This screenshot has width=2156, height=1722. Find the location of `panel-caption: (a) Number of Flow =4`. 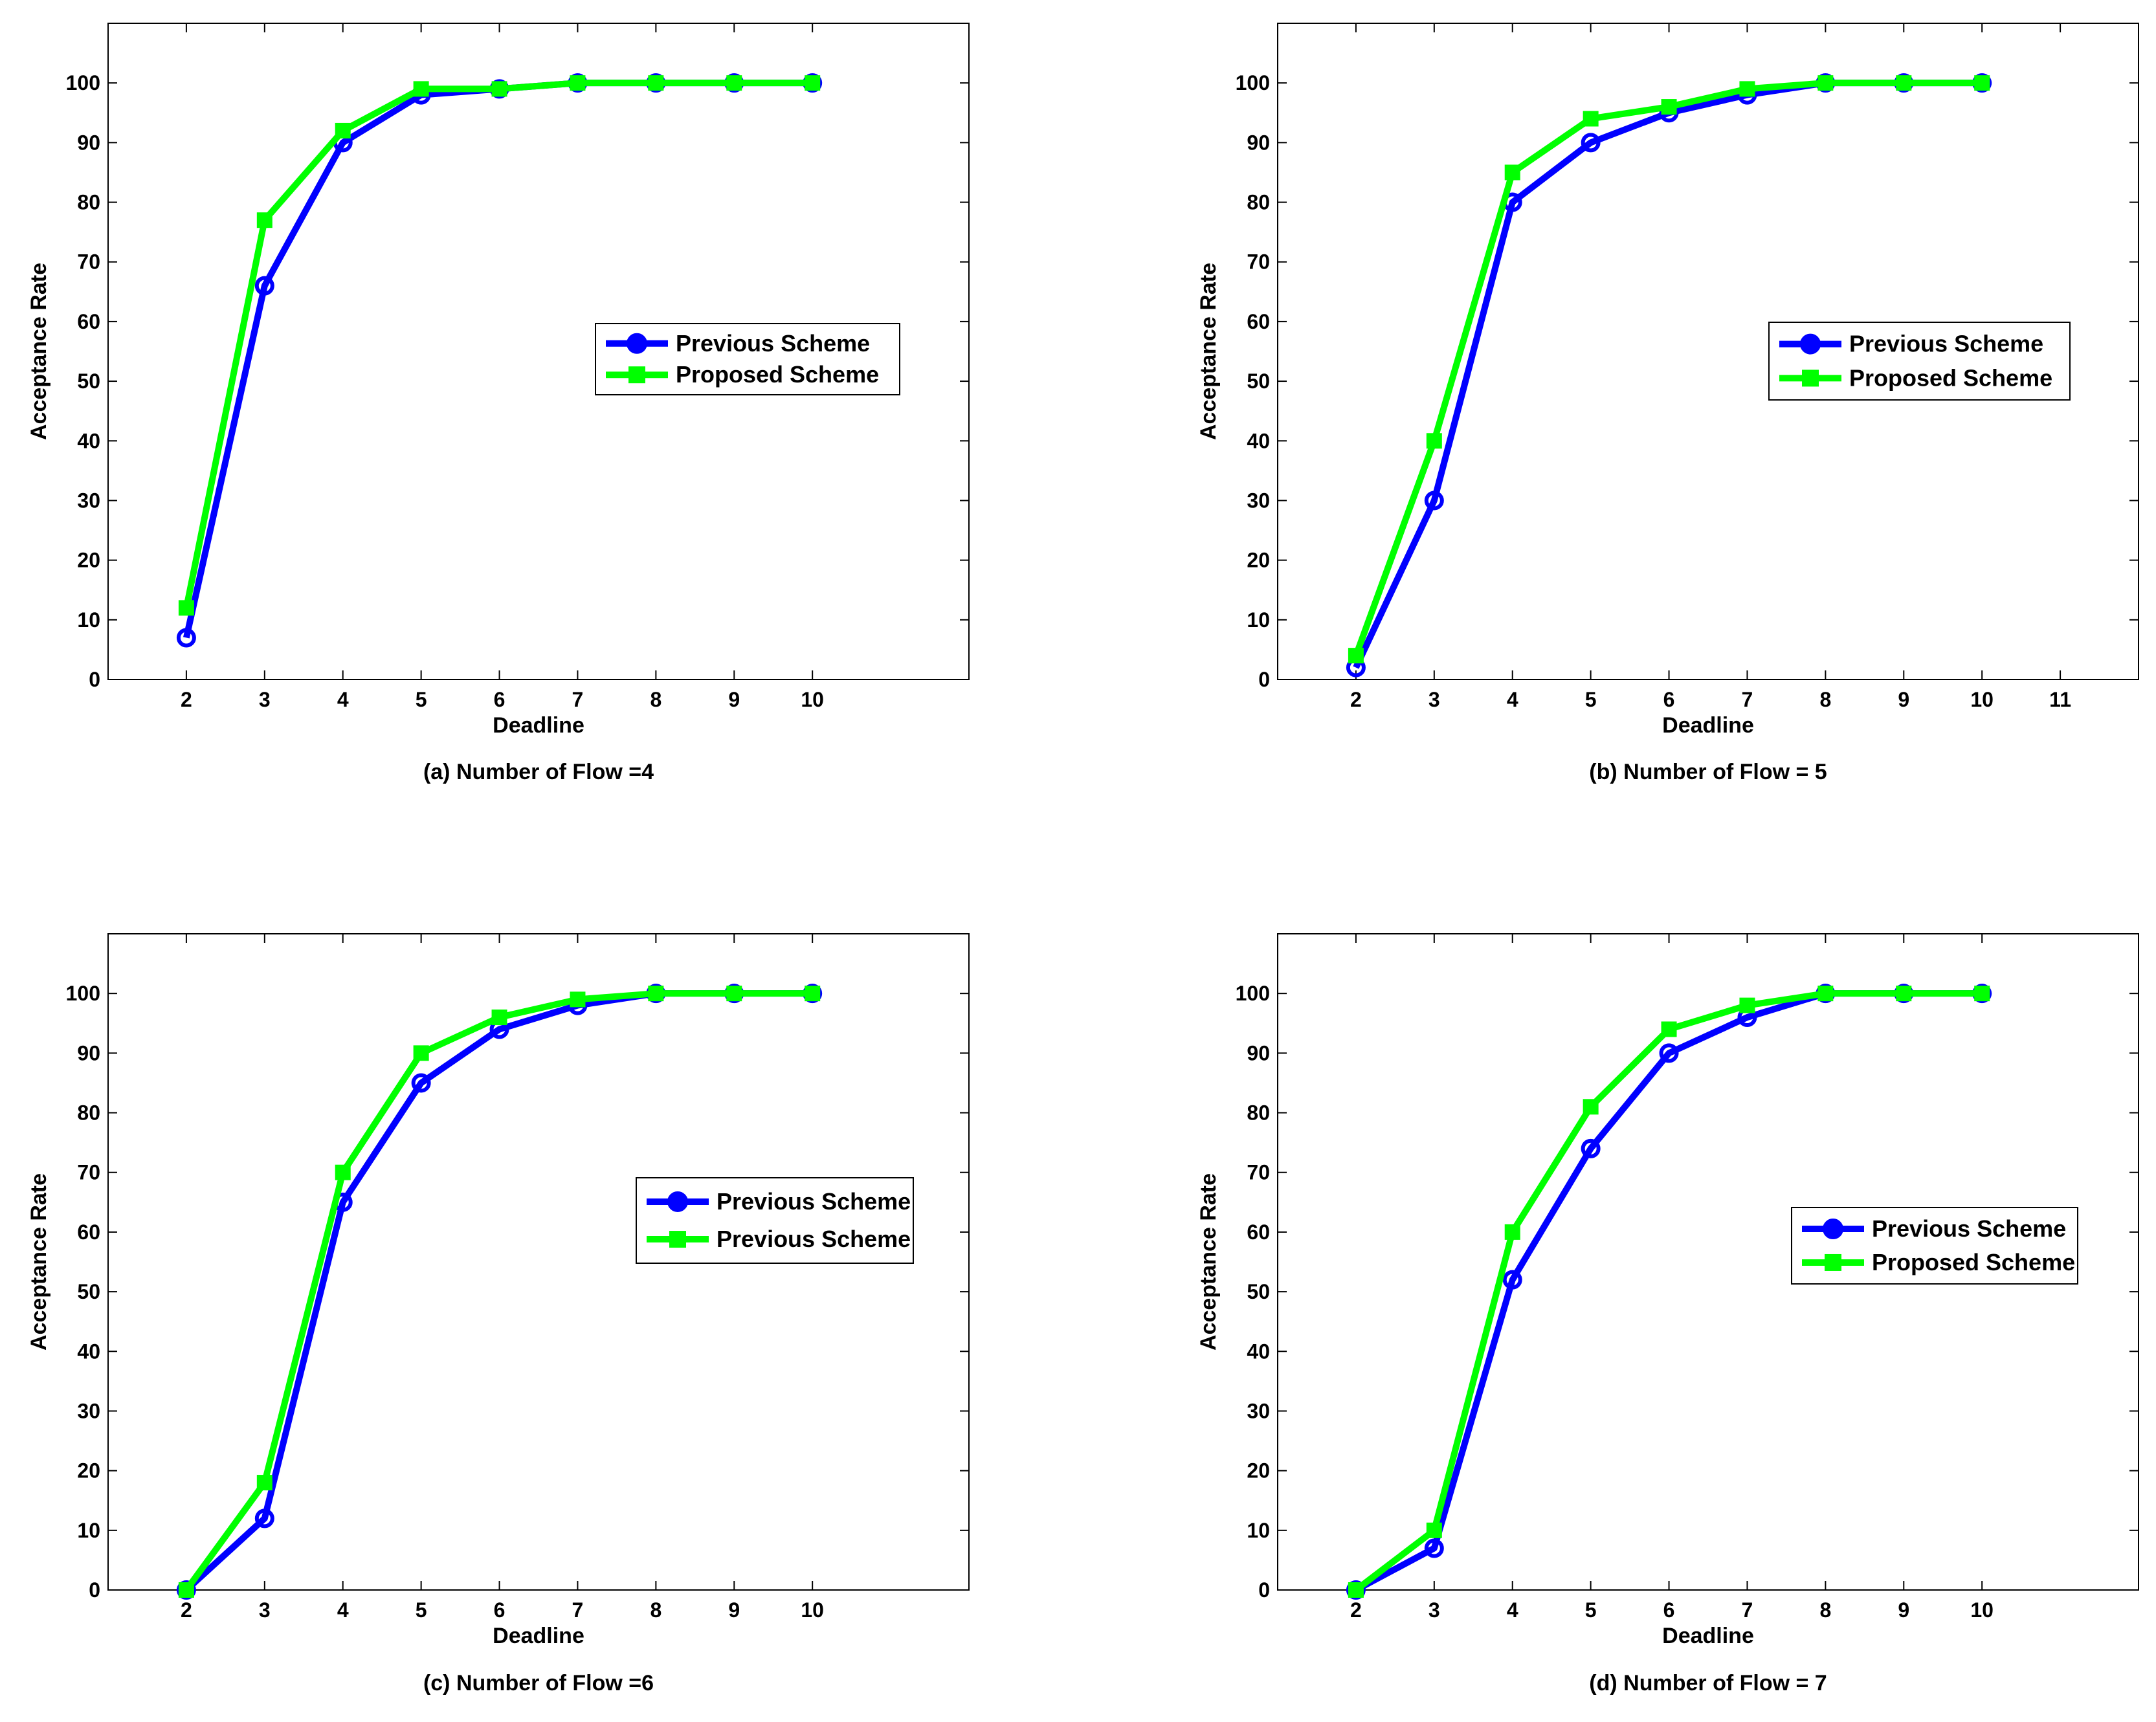

panel-caption: (a) Number of Flow =4 is located at coordinates (538, 772).